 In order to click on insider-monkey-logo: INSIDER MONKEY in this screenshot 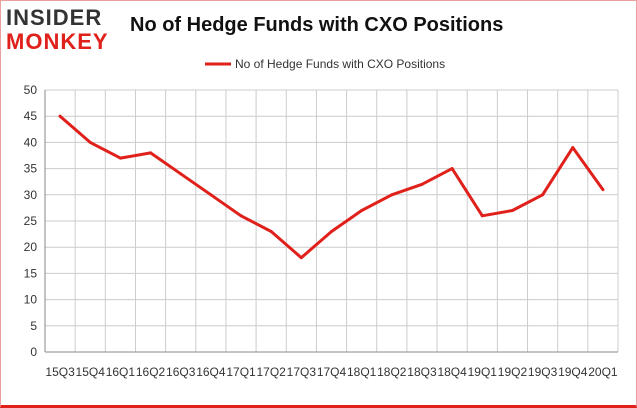, I will do `click(62, 30)`.